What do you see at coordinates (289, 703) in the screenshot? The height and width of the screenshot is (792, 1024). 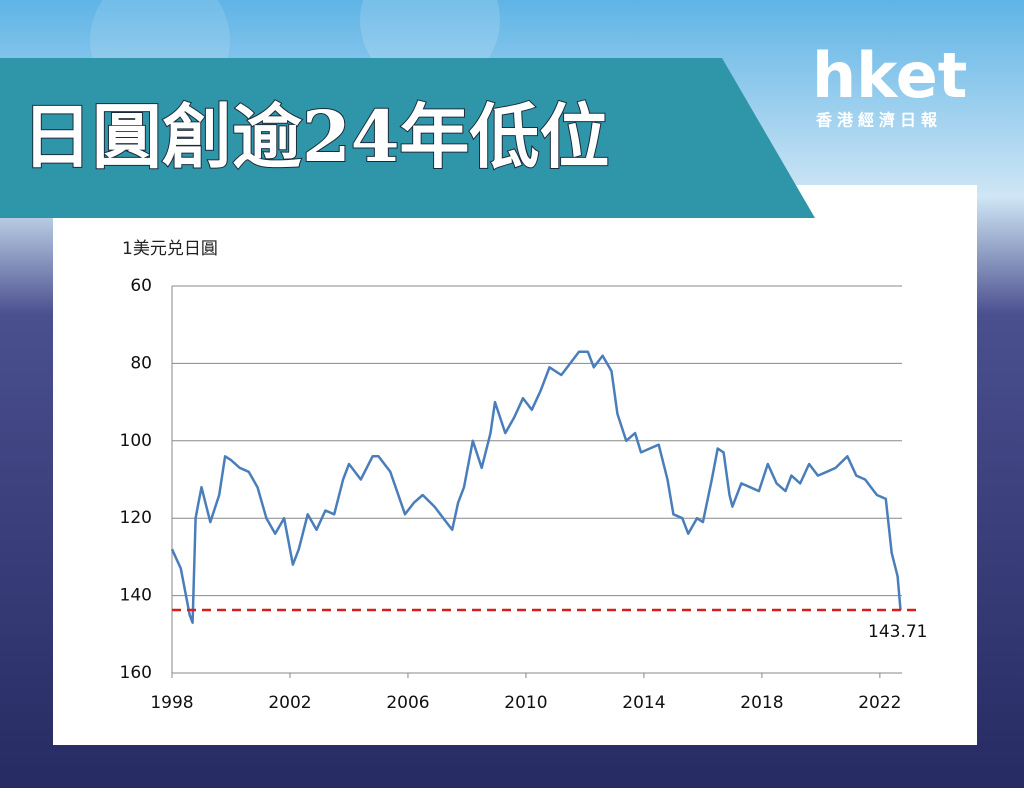 I see `x-tick-label: 2002` at bounding box center [289, 703].